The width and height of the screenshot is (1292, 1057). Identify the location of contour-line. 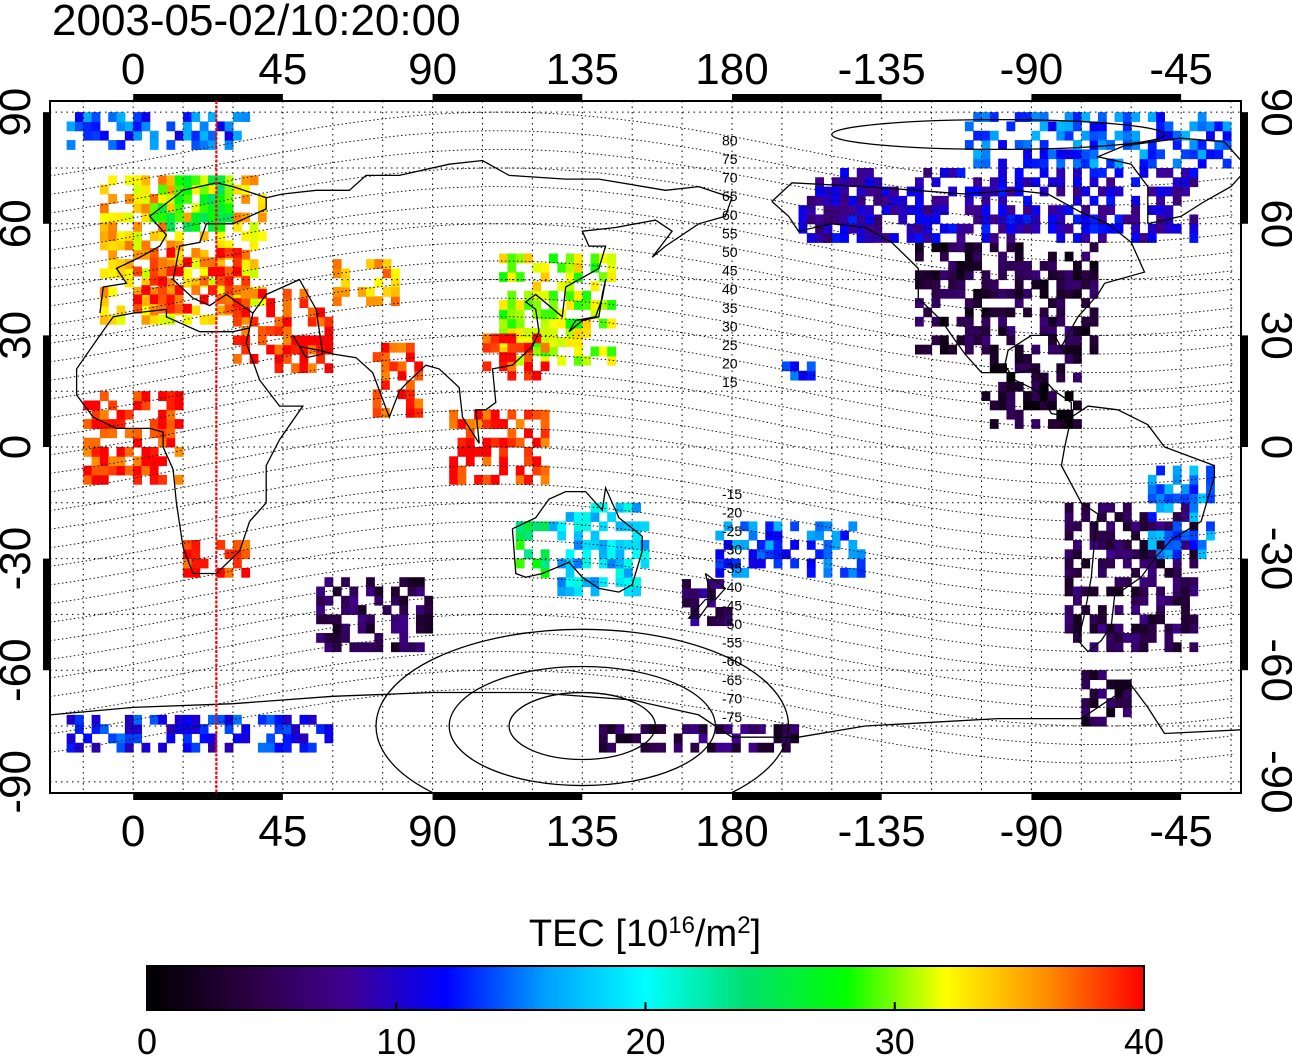
(642, 577).